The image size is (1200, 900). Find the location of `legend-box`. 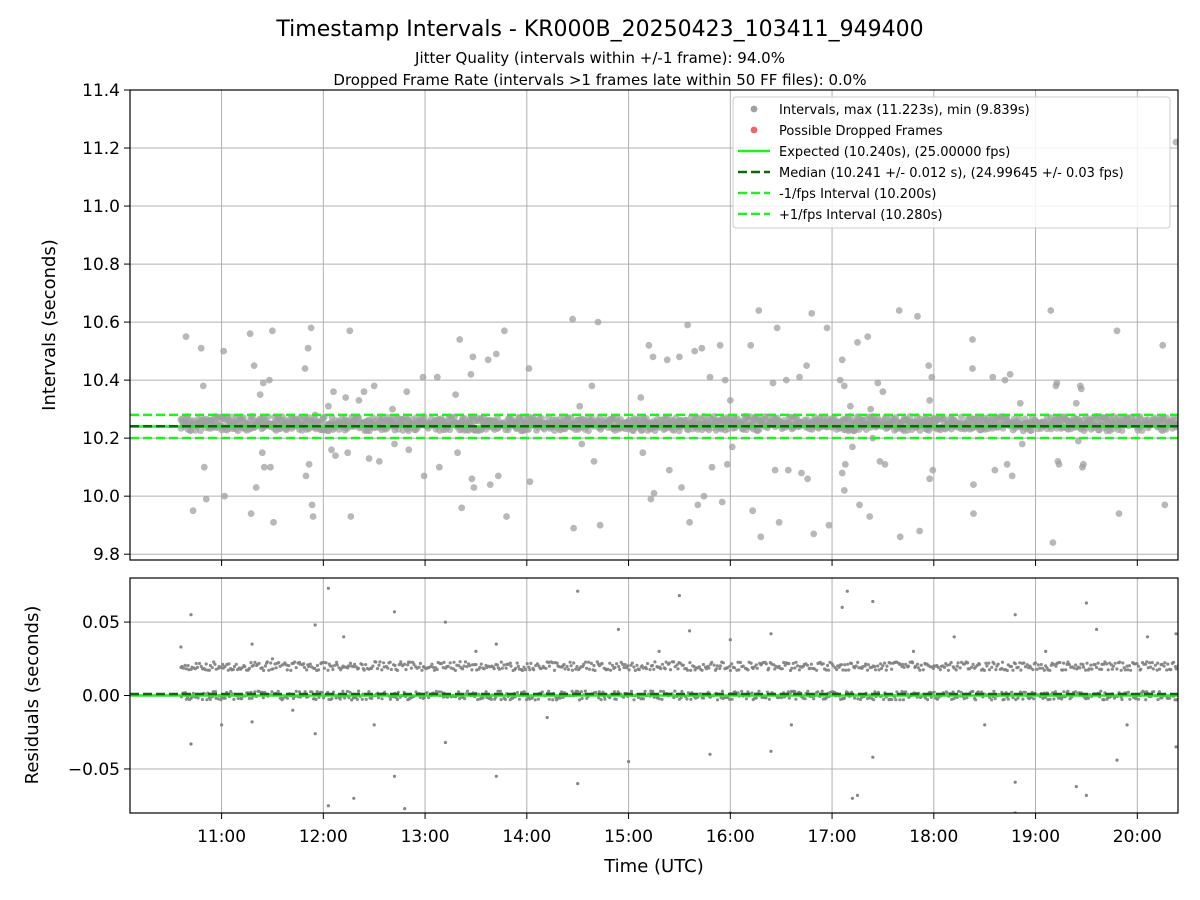

legend-box is located at coordinates (951, 162).